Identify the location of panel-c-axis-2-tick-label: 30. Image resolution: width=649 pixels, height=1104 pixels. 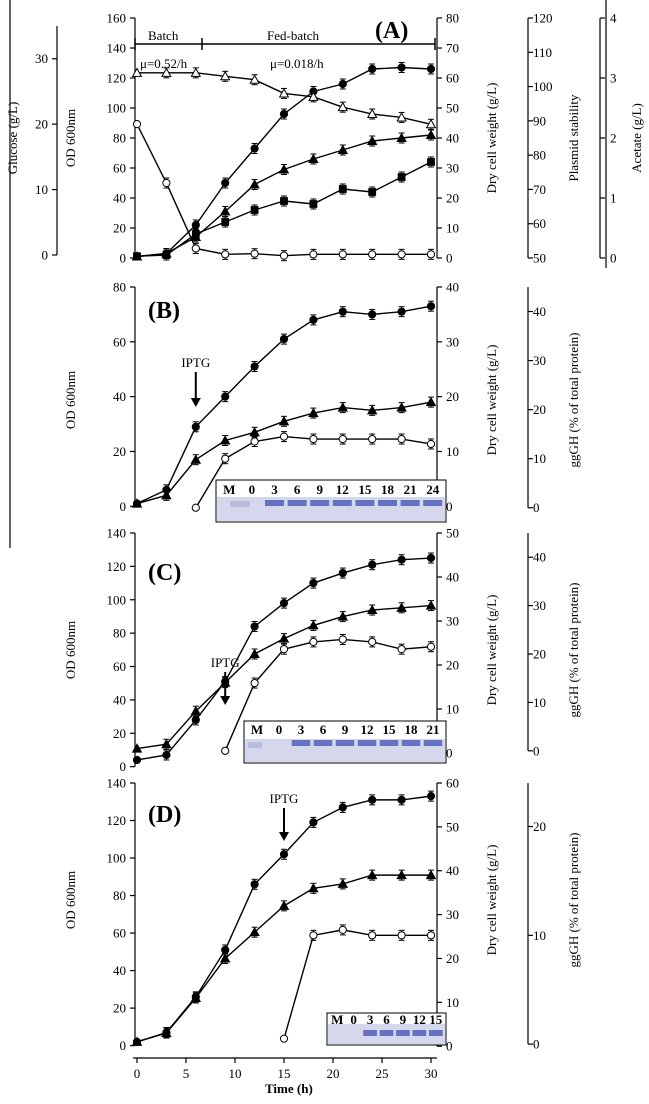
(539, 605).